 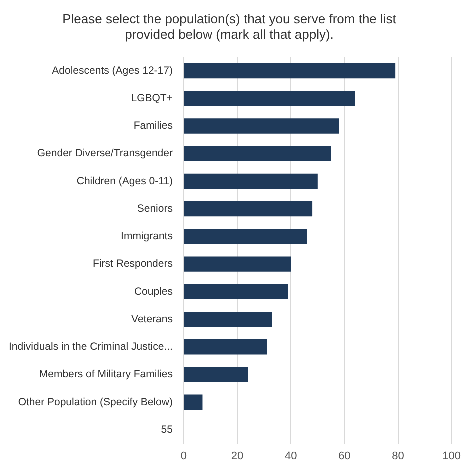 What do you see at coordinates (153, 126) in the screenshot?
I see `y-tick-label: Families` at bounding box center [153, 126].